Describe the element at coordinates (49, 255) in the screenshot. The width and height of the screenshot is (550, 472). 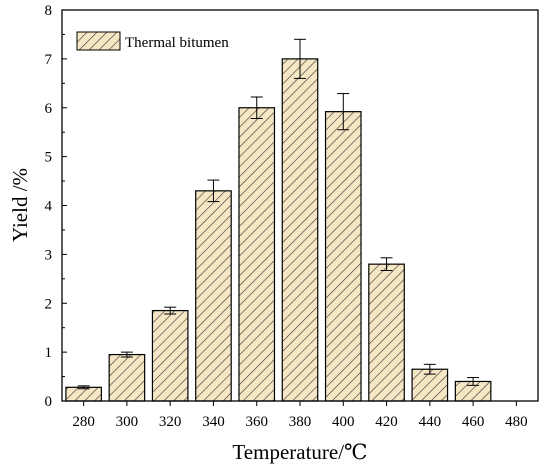
I see `y-tick-label-3: 3` at that location.